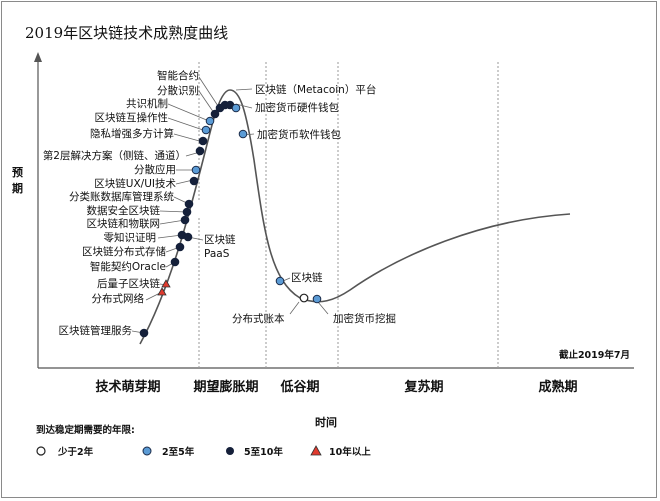 The height and width of the screenshot is (501, 660). I want to click on x-axis-label: 时间, so click(326, 422).